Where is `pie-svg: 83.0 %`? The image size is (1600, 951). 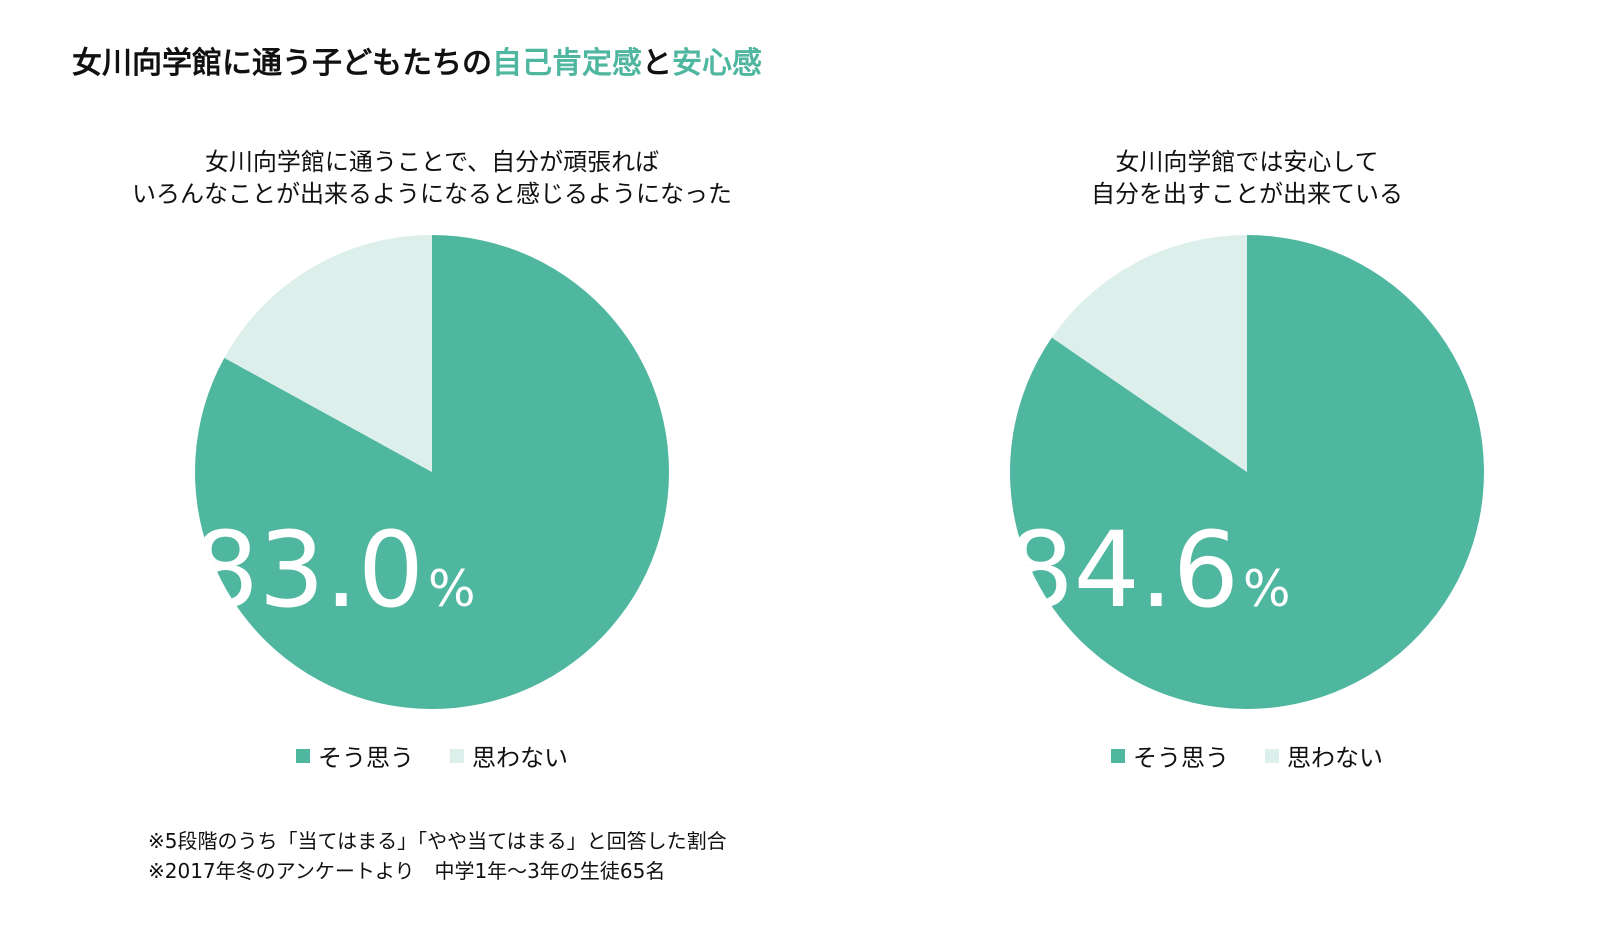
pie-svg: 83.0 % is located at coordinates (431, 472).